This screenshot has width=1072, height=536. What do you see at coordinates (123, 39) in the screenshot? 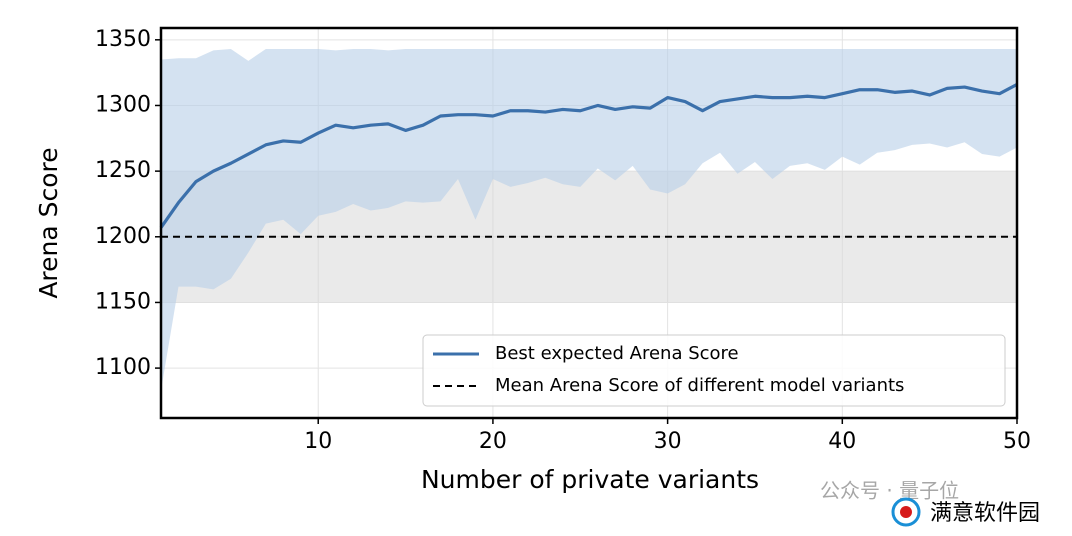
I see `y-tick-label: 1350` at bounding box center [123, 39].